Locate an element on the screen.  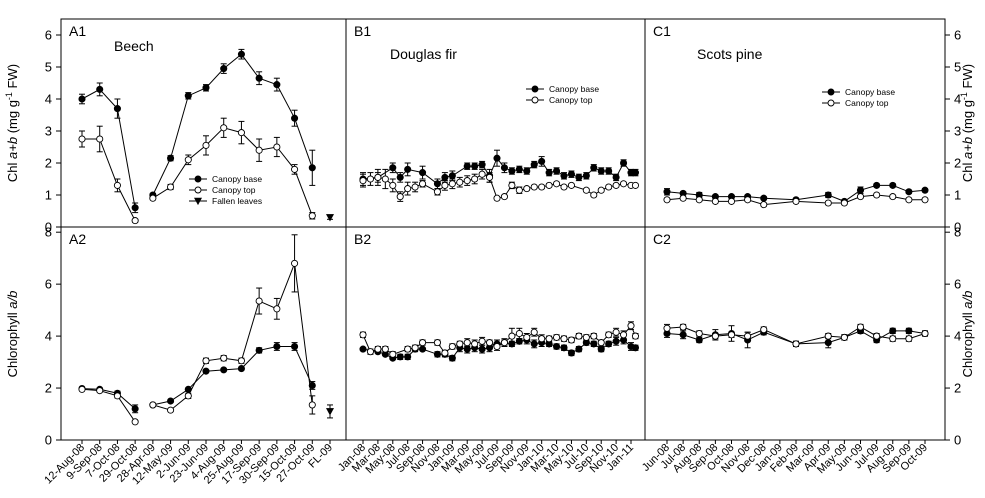
y-axis-title-bottom-right: Chlorophyll a/b is located at coordinates (967, 334).